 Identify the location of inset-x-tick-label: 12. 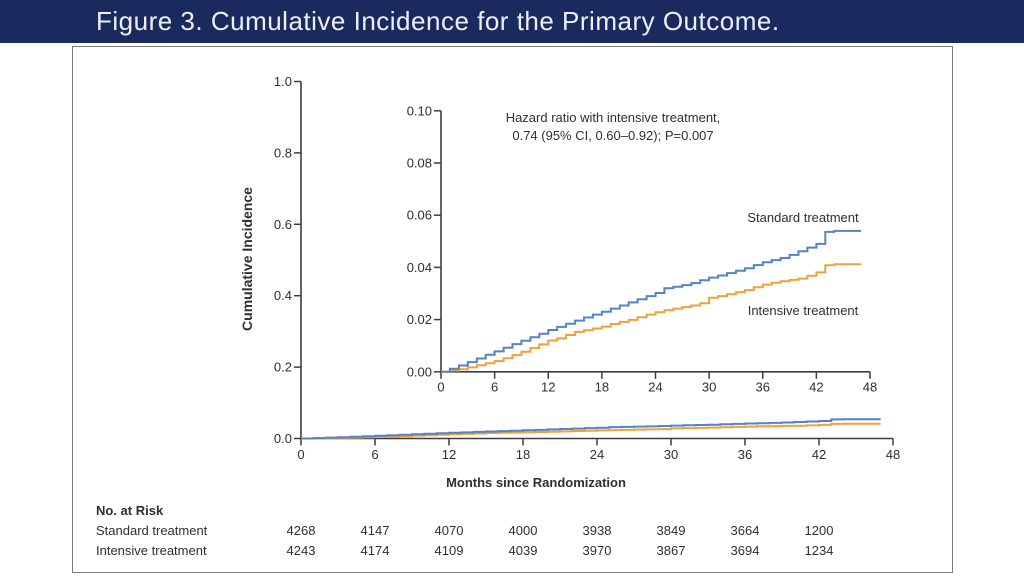
(548, 386).